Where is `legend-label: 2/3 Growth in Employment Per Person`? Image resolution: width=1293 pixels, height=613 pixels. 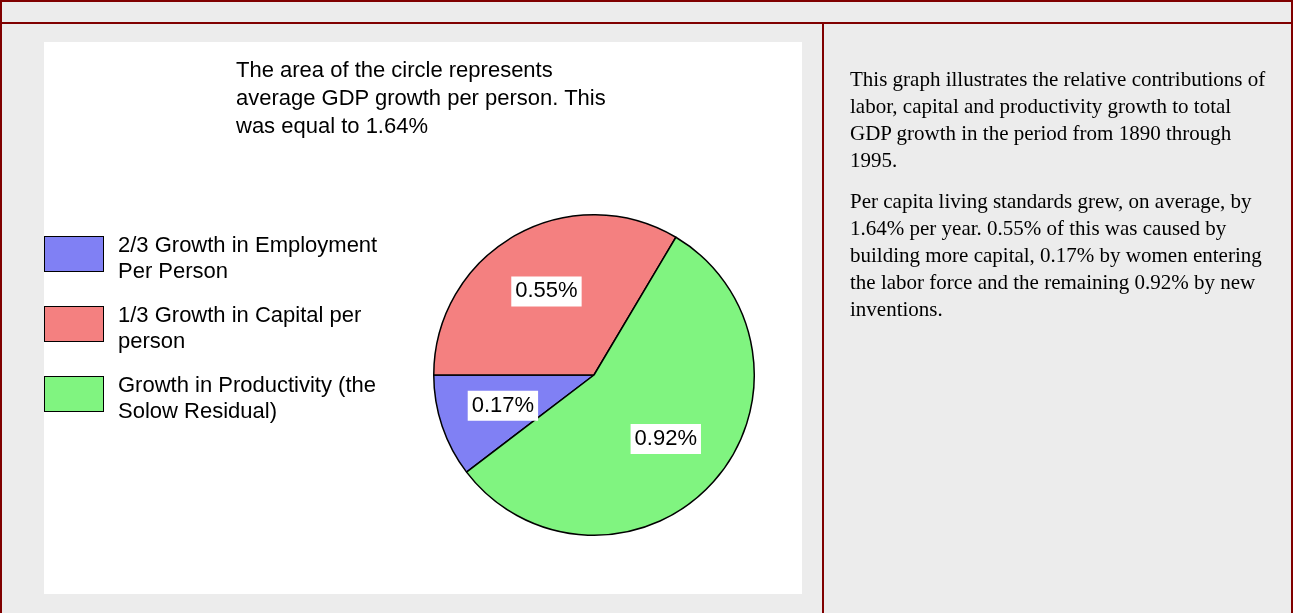 legend-label: 2/3 Growth in Employment Per Person is located at coordinates (248, 258).